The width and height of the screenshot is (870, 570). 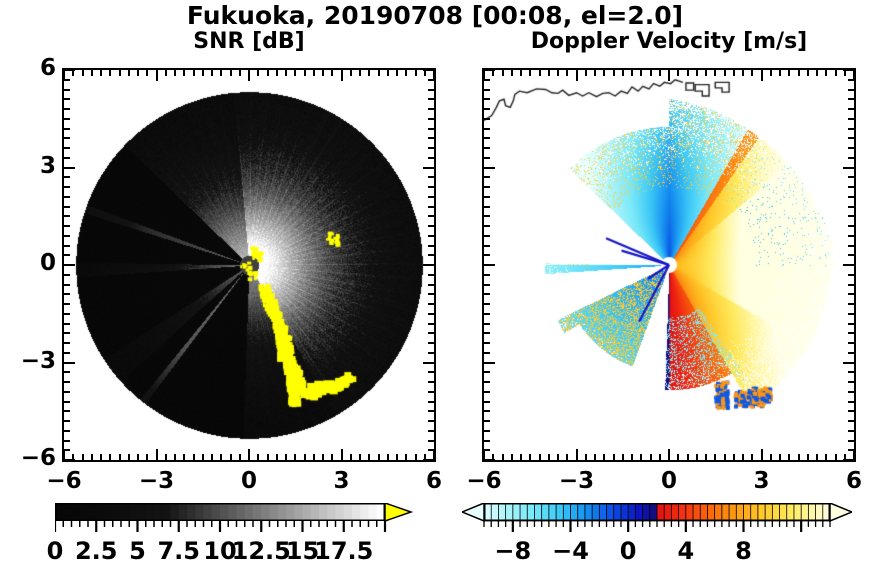 I want to click on doppler-colorbar-extend-arrow-low, so click(x=473, y=513).